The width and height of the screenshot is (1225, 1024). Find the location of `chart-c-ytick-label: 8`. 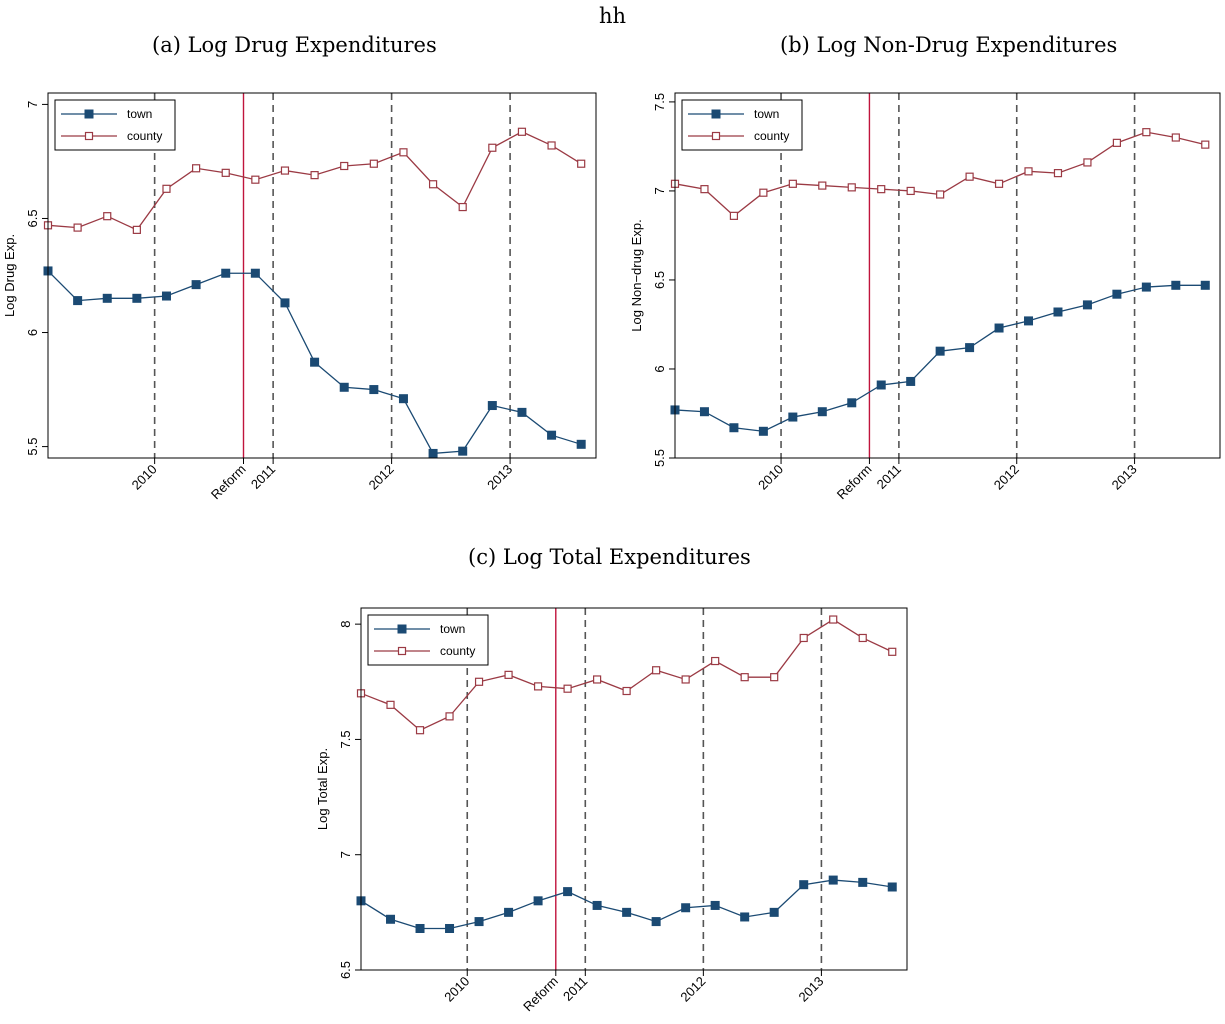

chart-c-ytick-label: 8 is located at coordinates (345, 624).